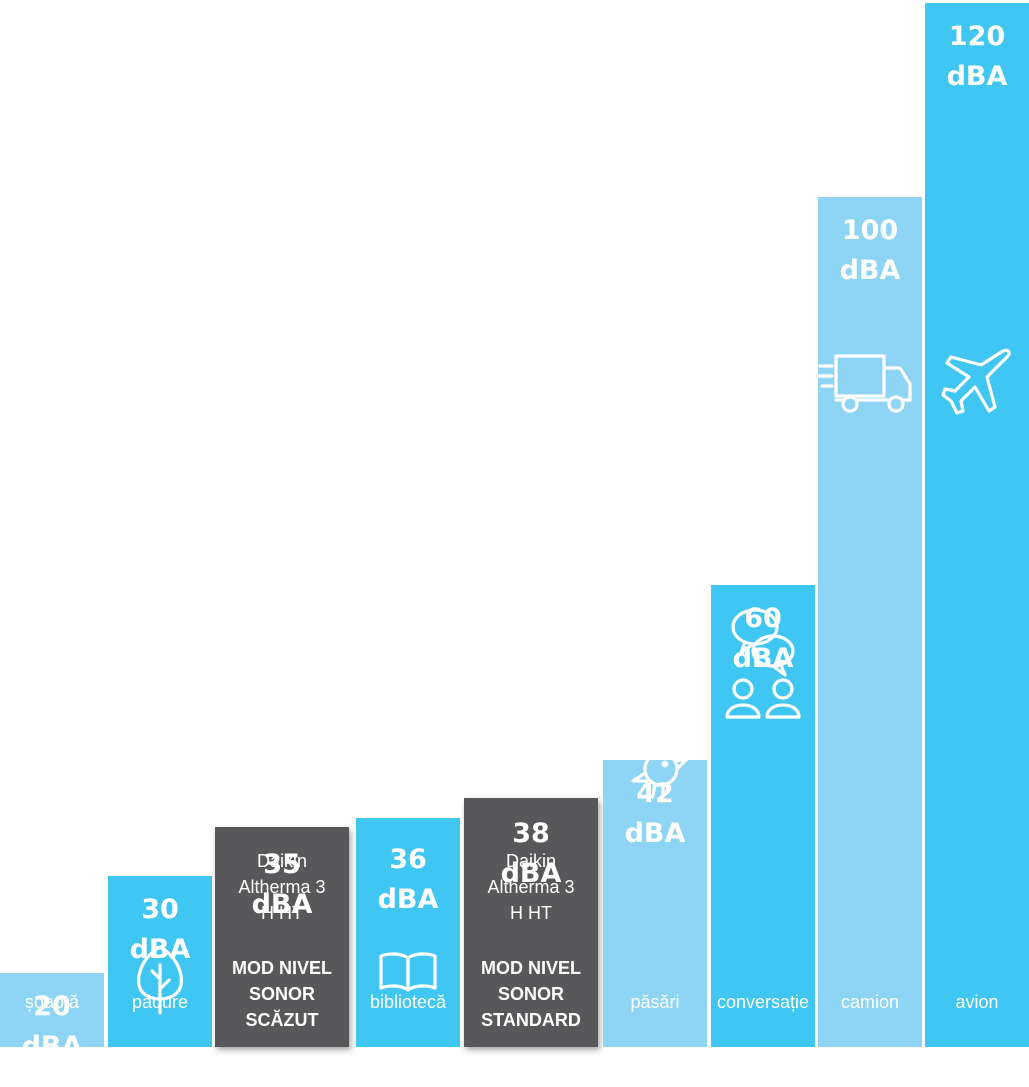 This screenshot has height=1087, width=1029. Describe the element at coordinates (531, 833) in the screenshot. I see `bar-value-number: 38` at that location.